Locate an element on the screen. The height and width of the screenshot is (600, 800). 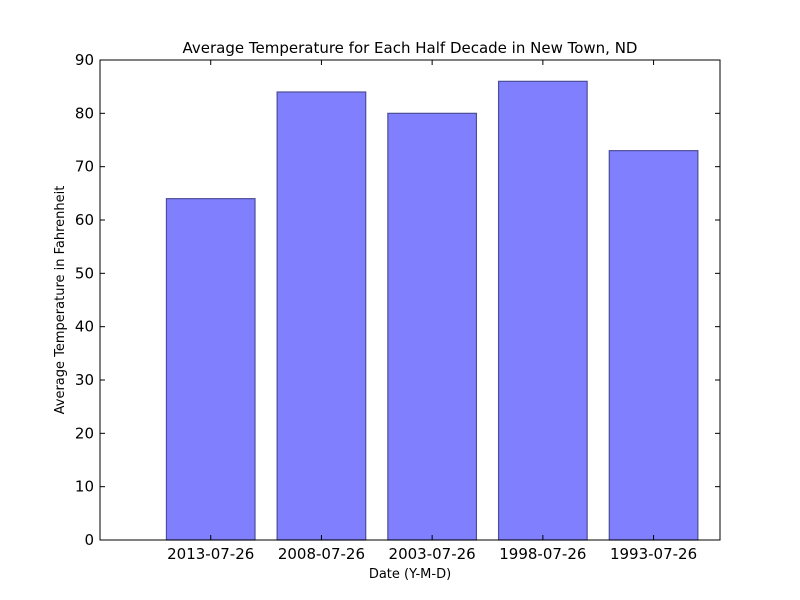
x-tick-label: 1998-07-26 is located at coordinates (542, 554).